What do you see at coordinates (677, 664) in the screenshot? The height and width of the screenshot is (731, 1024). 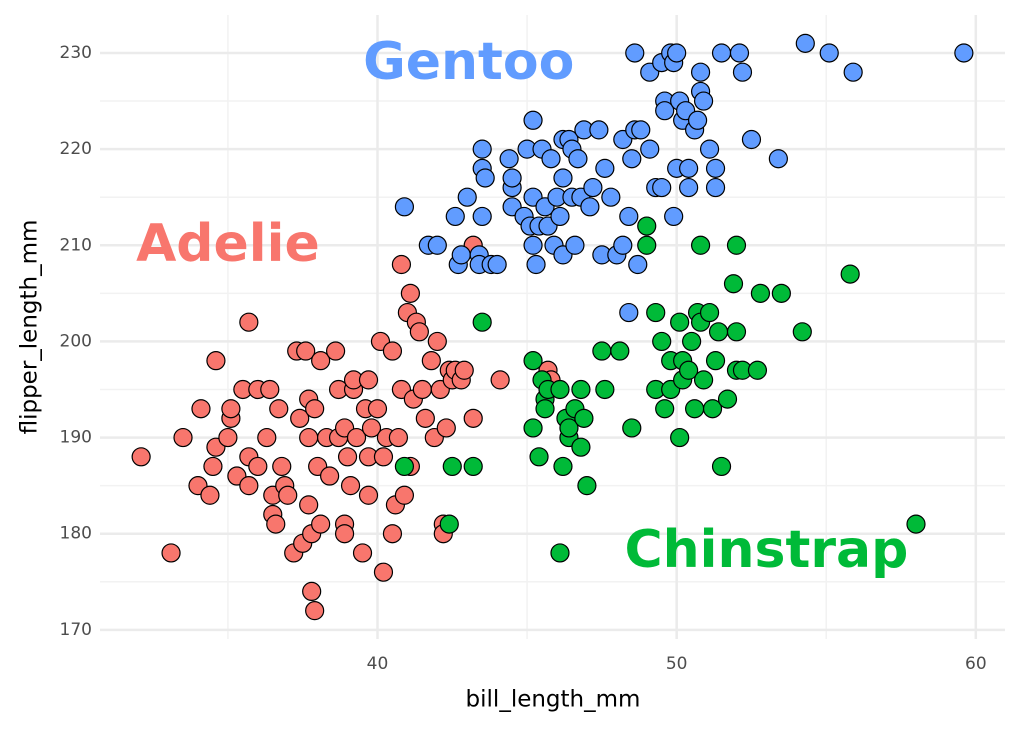 I see `x-tick-label: 50` at bounding box center [677, 664].